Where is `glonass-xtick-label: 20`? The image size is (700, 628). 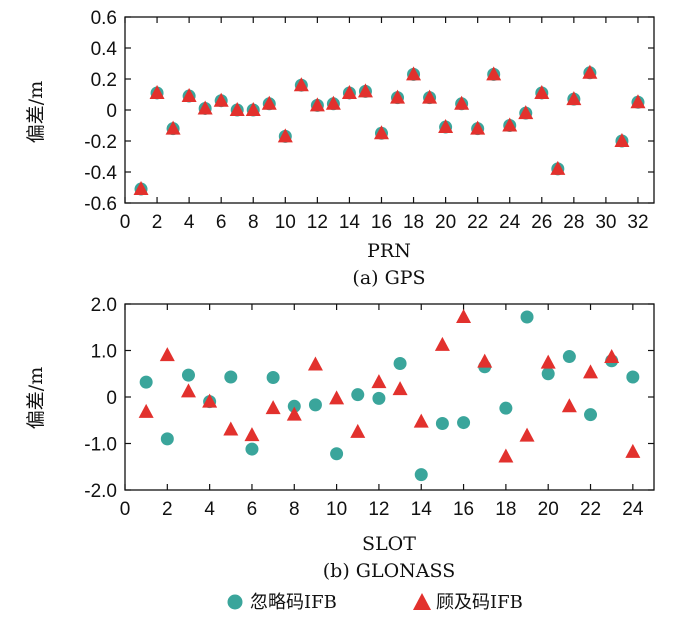
glonass-xtick-label: 20 is located at coordinates (548, 509).